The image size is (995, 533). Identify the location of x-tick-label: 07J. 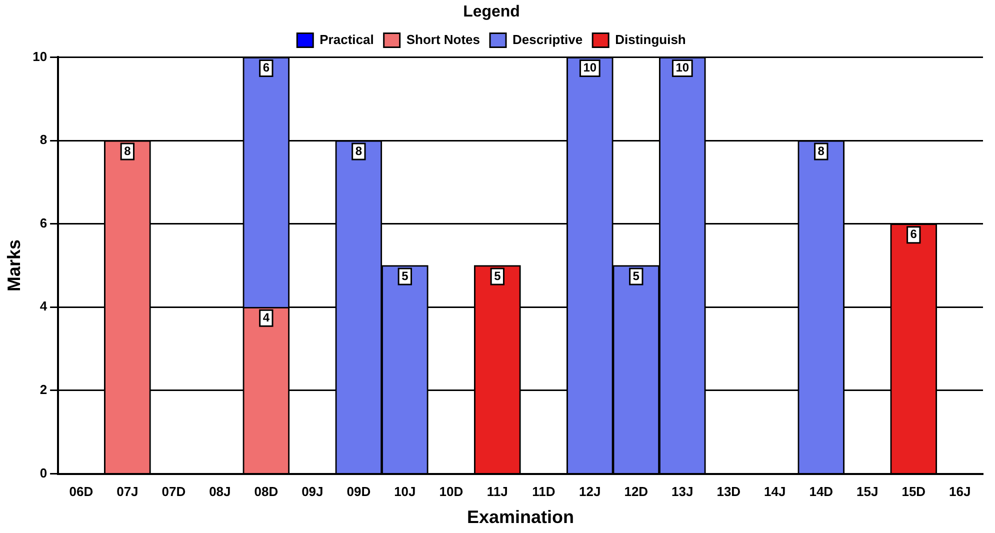
(127, 492).